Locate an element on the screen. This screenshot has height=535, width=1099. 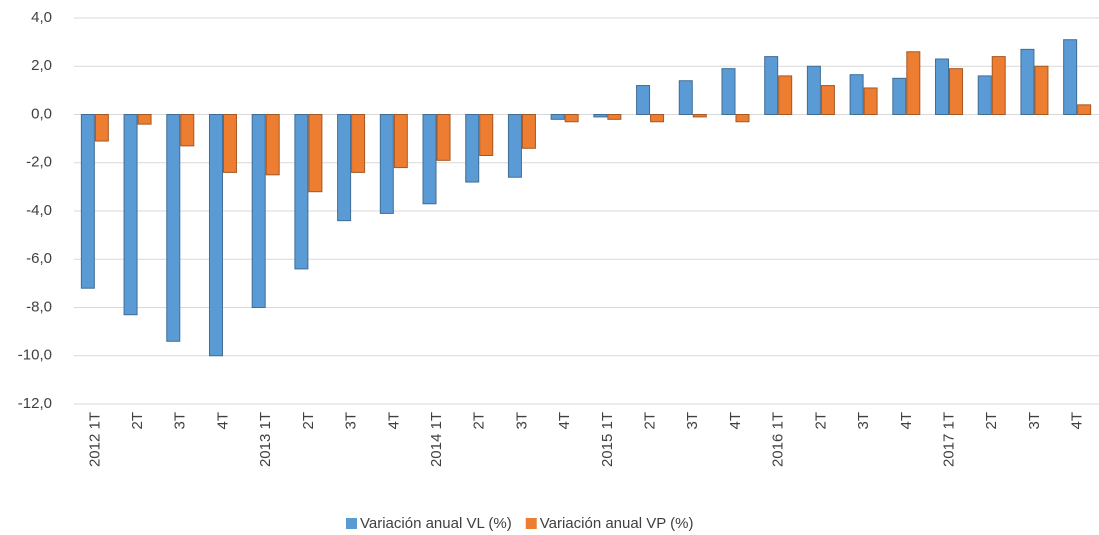
y-tick-label: 4,0 is located at coordinates (41, 17).